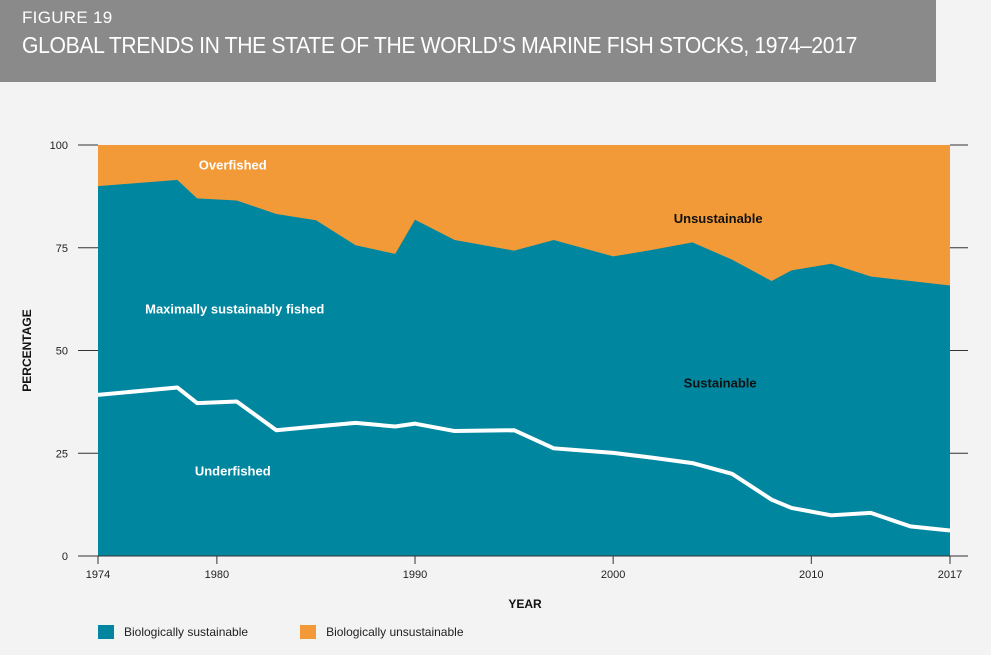 The image size is (991, 655). What do you see at coordinates (613, 575) in the screenshot?
I see `x-tick-label: 2000` at bounding box center [613, 575].